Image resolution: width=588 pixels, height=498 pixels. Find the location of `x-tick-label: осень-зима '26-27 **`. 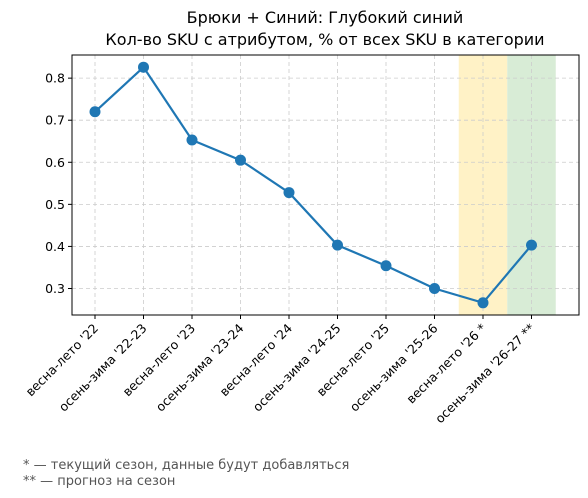

x-tick-label: осень-зима '26-27 ** is located at coordinates (485, 374).